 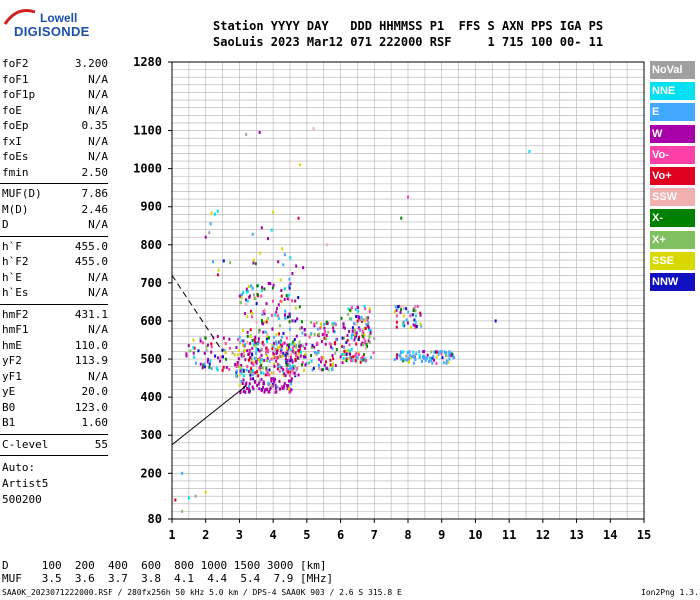 I want to click on param-hme: hmE 110.0, so click(x=55, y=346).